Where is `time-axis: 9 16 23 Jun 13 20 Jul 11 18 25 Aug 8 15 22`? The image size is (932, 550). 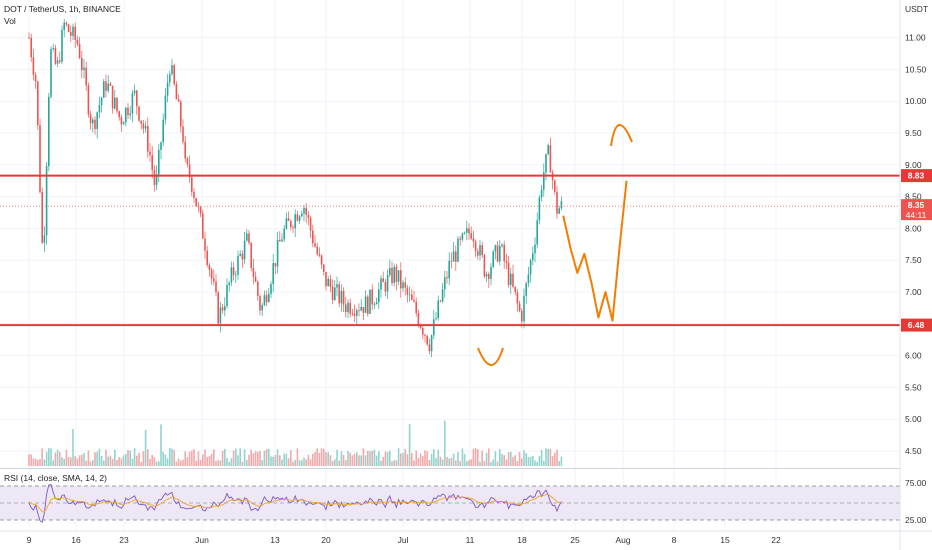
time-axis: 9 16 23 Jun 13 20 Jul 11 18 25 Aug 8 15 22 is located at coordinates (404, 540).